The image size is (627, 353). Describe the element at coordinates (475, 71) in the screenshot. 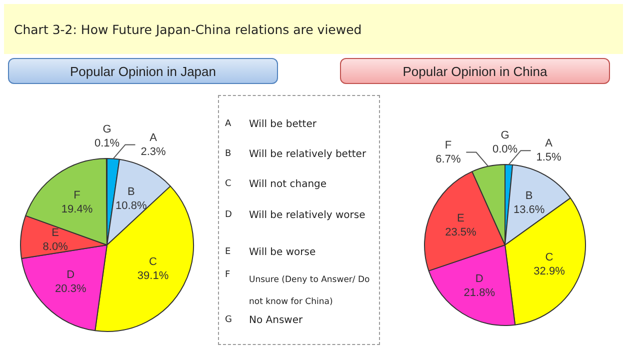

I see `chart-subtitle: Popular Opinion in China` at that location.